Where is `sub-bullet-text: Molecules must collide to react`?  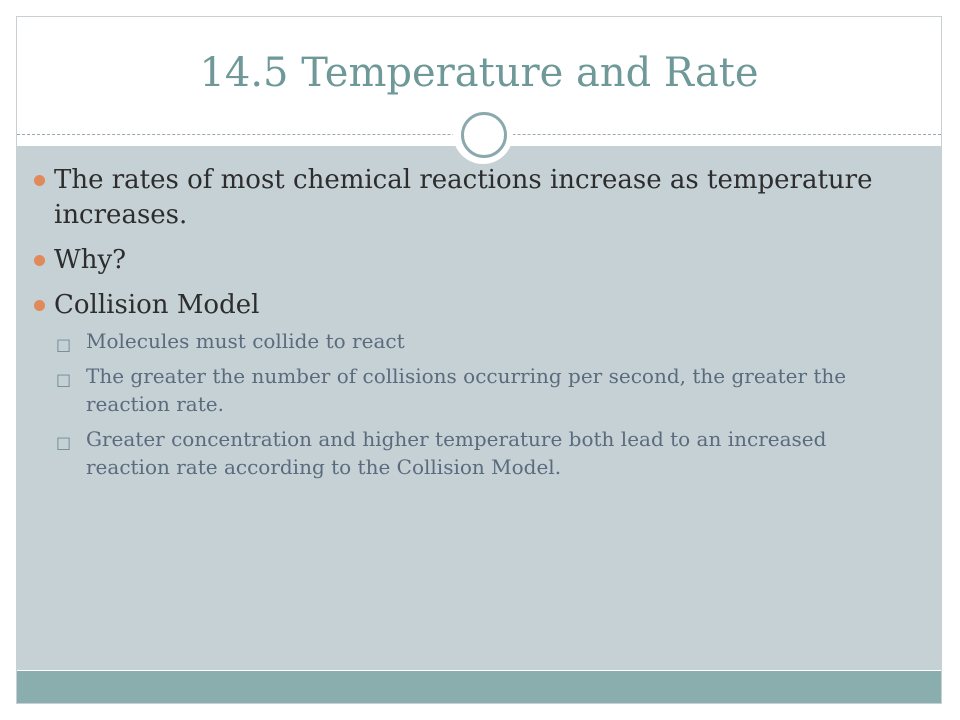
sub-bullet-text: Molecules must collide to react is located at coordinates (245, 341).